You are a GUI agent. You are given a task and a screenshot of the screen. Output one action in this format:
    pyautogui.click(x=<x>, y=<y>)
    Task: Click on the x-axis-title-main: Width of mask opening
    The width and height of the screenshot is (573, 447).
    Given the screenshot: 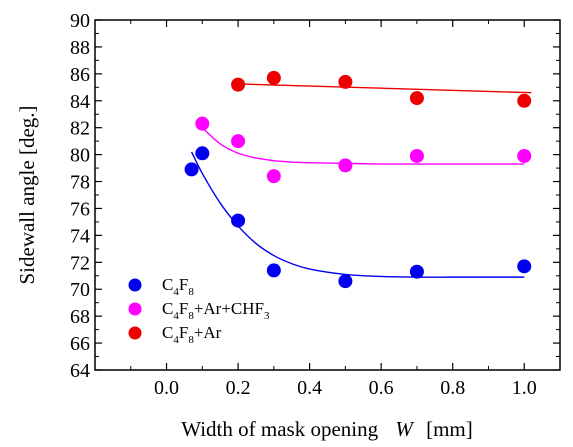 What is the action you would take?
    pyautogui.click(x=279, y=429)
    